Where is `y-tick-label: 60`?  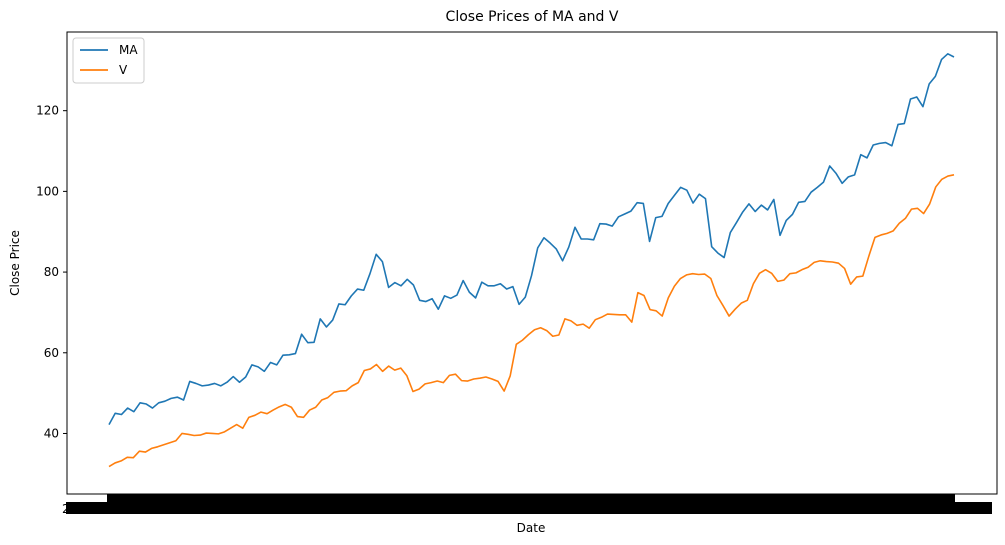 y-tick-label: 60 is located at coordinates (51, 353).